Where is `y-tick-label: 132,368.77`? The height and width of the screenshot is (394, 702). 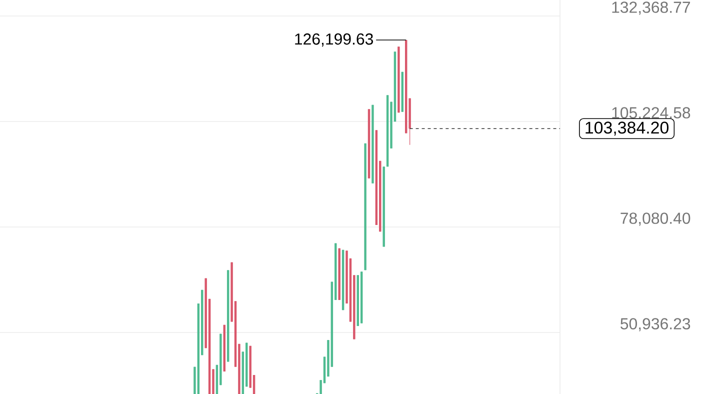
y-tick-label: 132,368.77 is located at coordinates (651, 8).